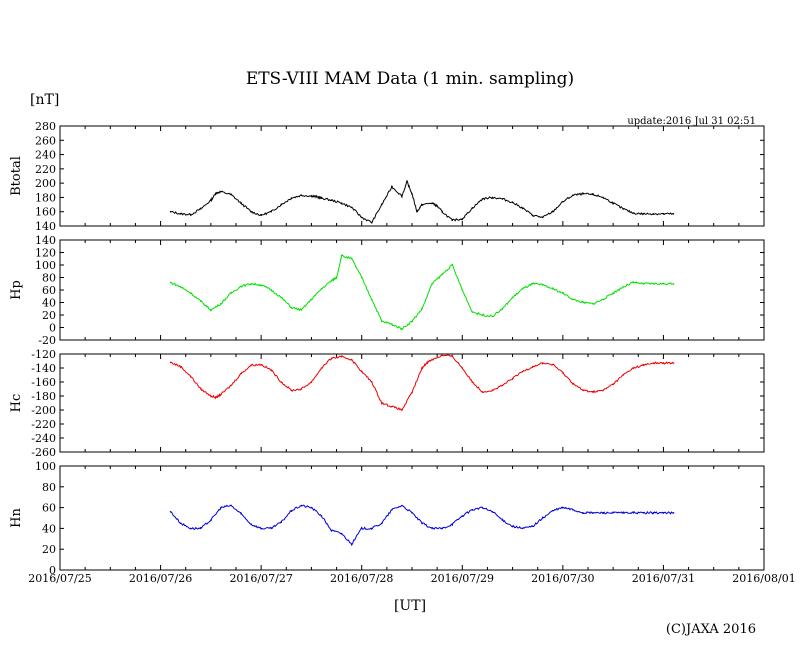  What do you see at coordinates (43, 452) in the screenshot?
I see `y-tick-label: -260` at bounding box center [43, 452].